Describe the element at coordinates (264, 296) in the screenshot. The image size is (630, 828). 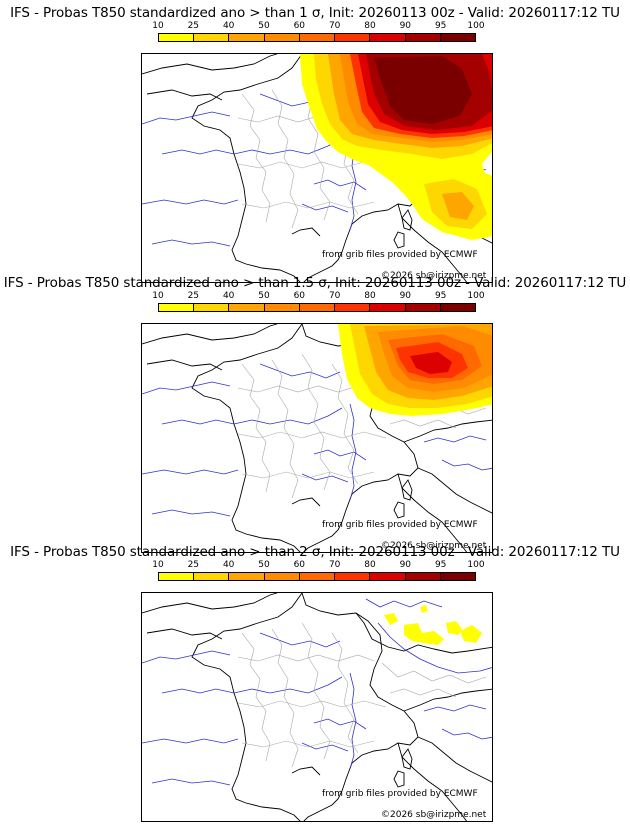
I see `scale-label: 50` at that location.